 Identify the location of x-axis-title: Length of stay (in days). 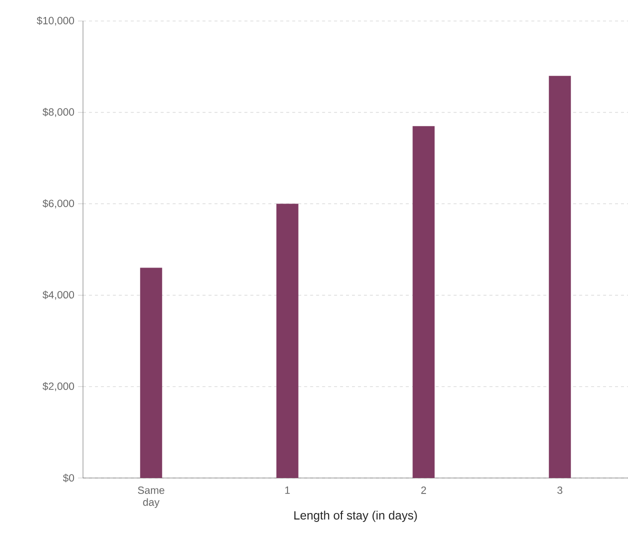
(355, 516).